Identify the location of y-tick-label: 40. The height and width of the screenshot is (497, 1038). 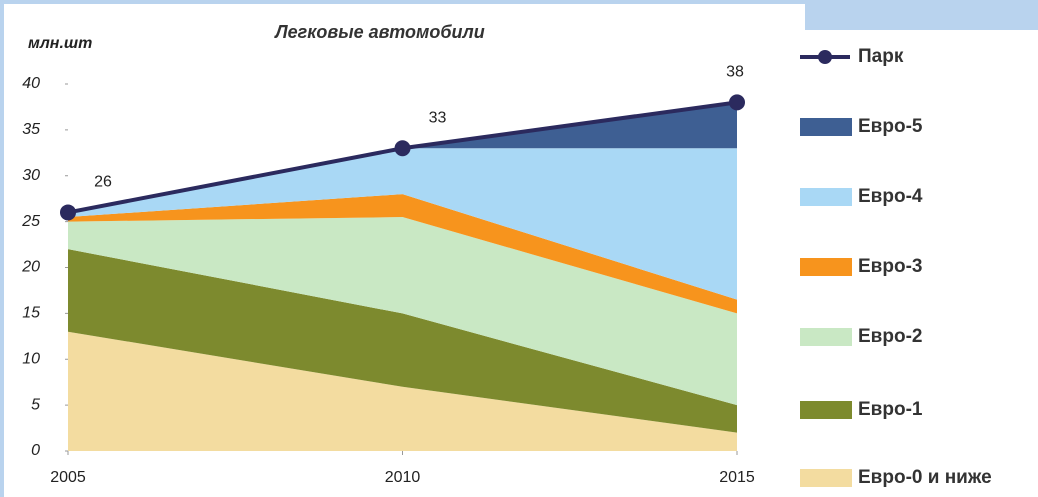
(31, 83).